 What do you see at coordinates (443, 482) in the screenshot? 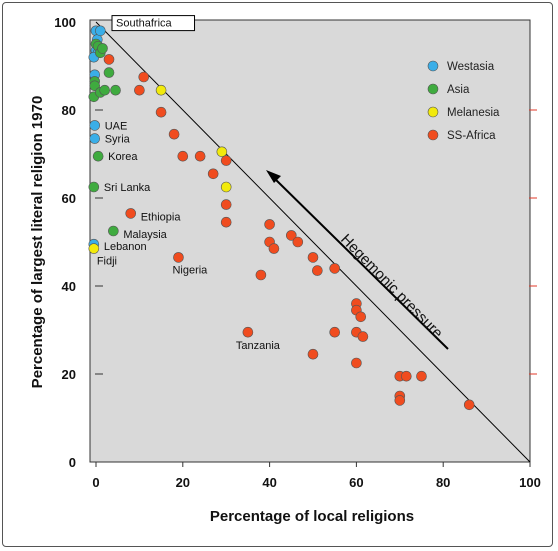
I see `x-tick-label: 80` at bounding box center [443, 482].